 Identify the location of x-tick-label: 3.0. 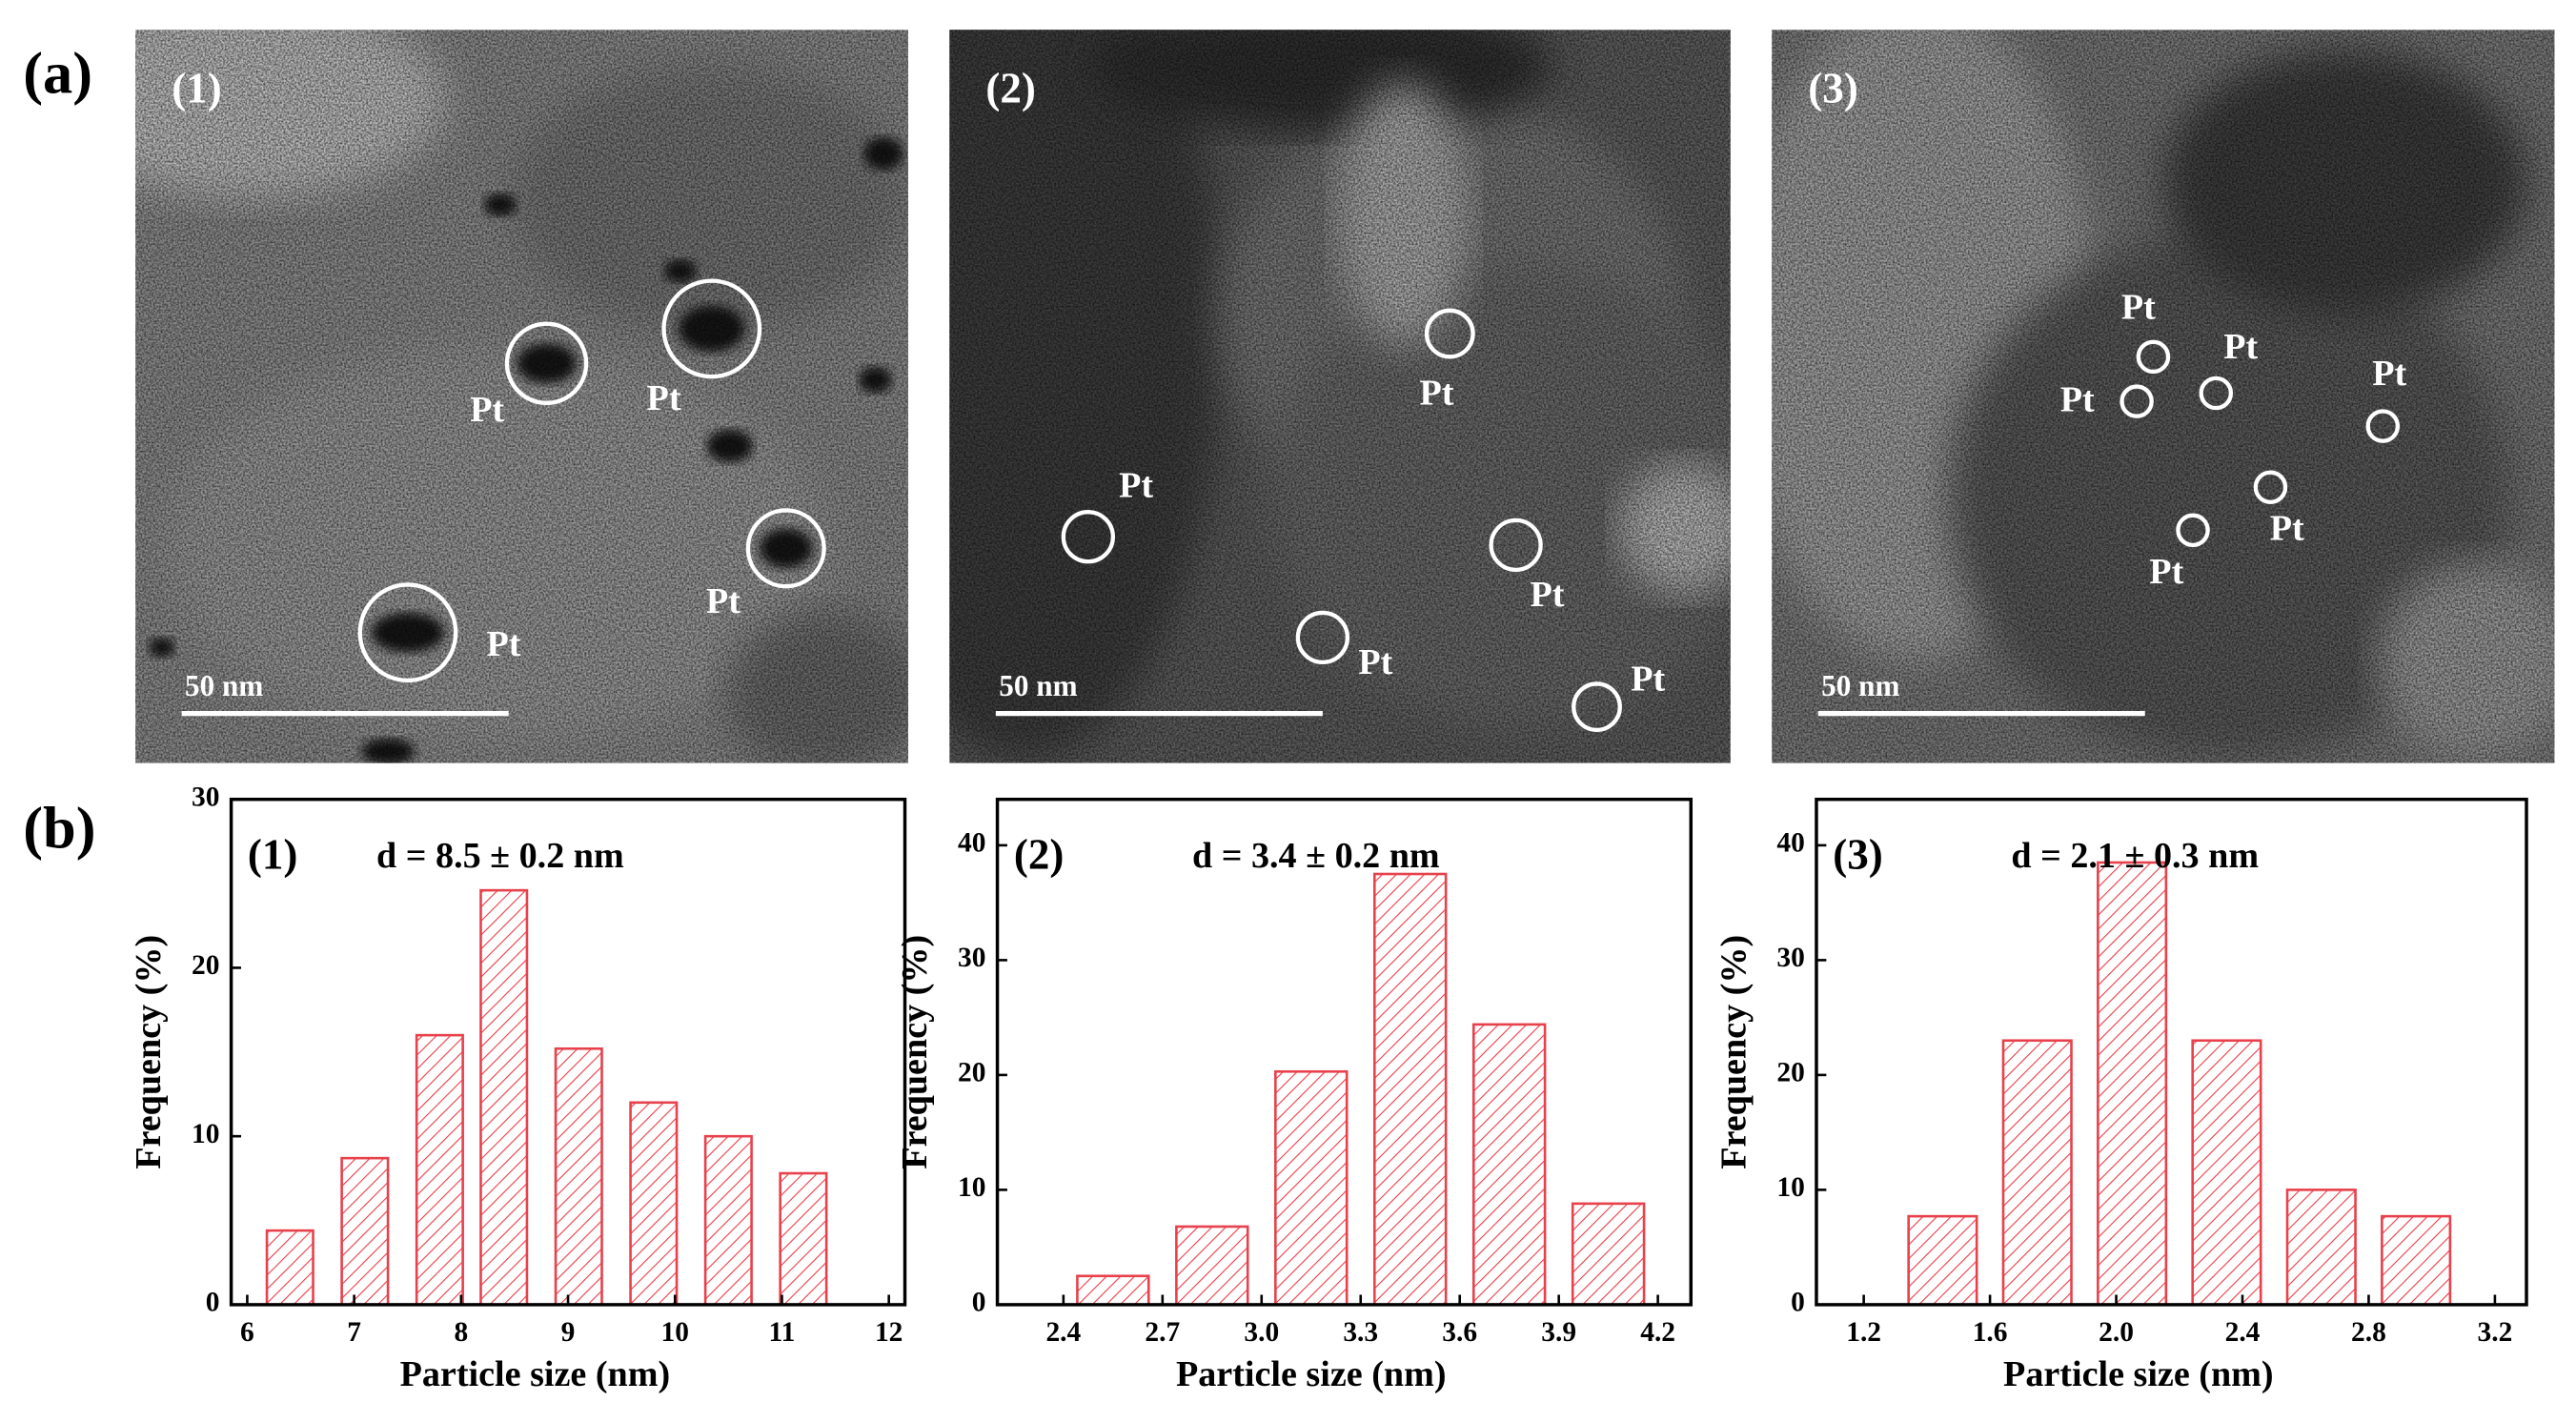
(1261, 1332).